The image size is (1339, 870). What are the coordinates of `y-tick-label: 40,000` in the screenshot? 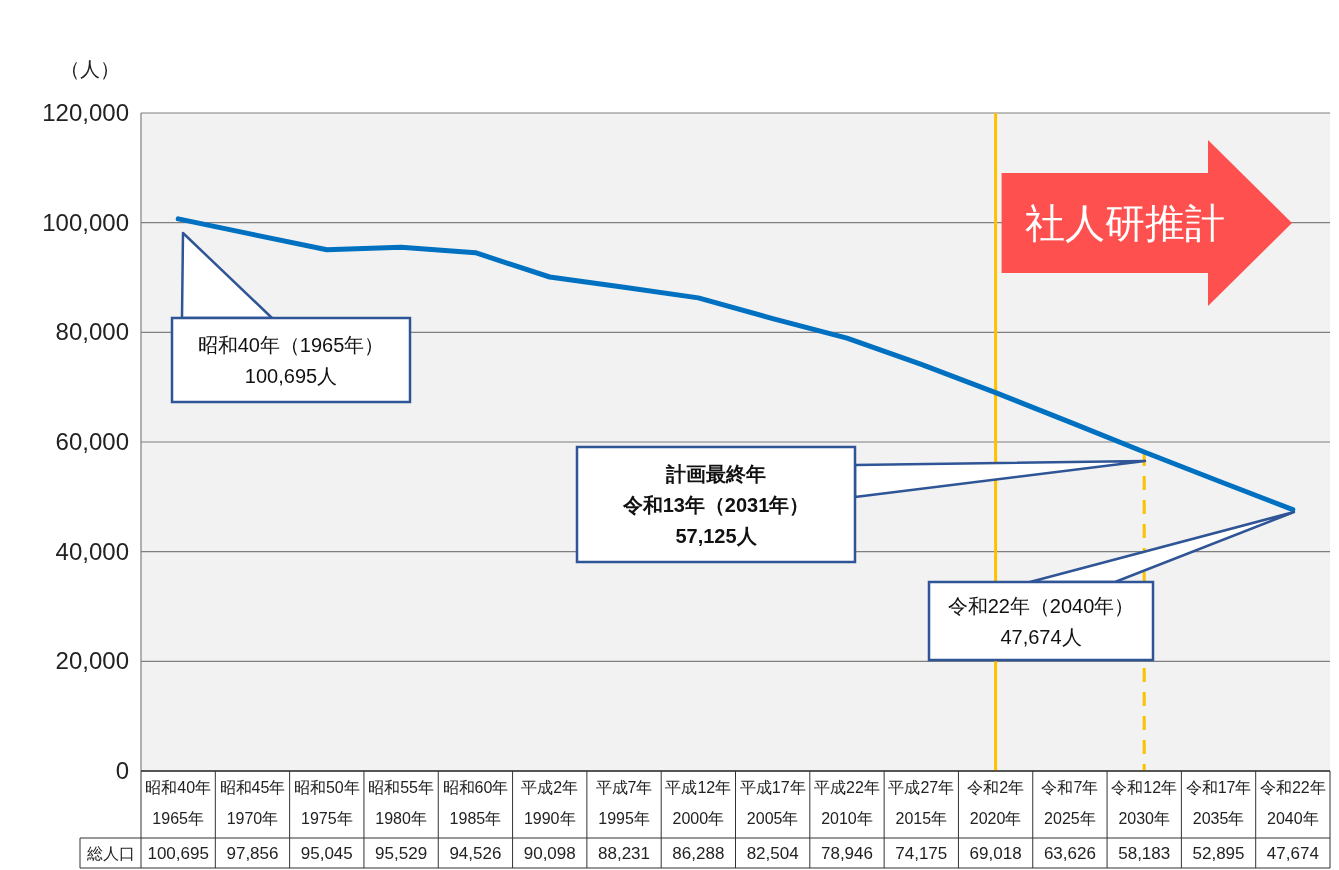 It's located at (92, 551).